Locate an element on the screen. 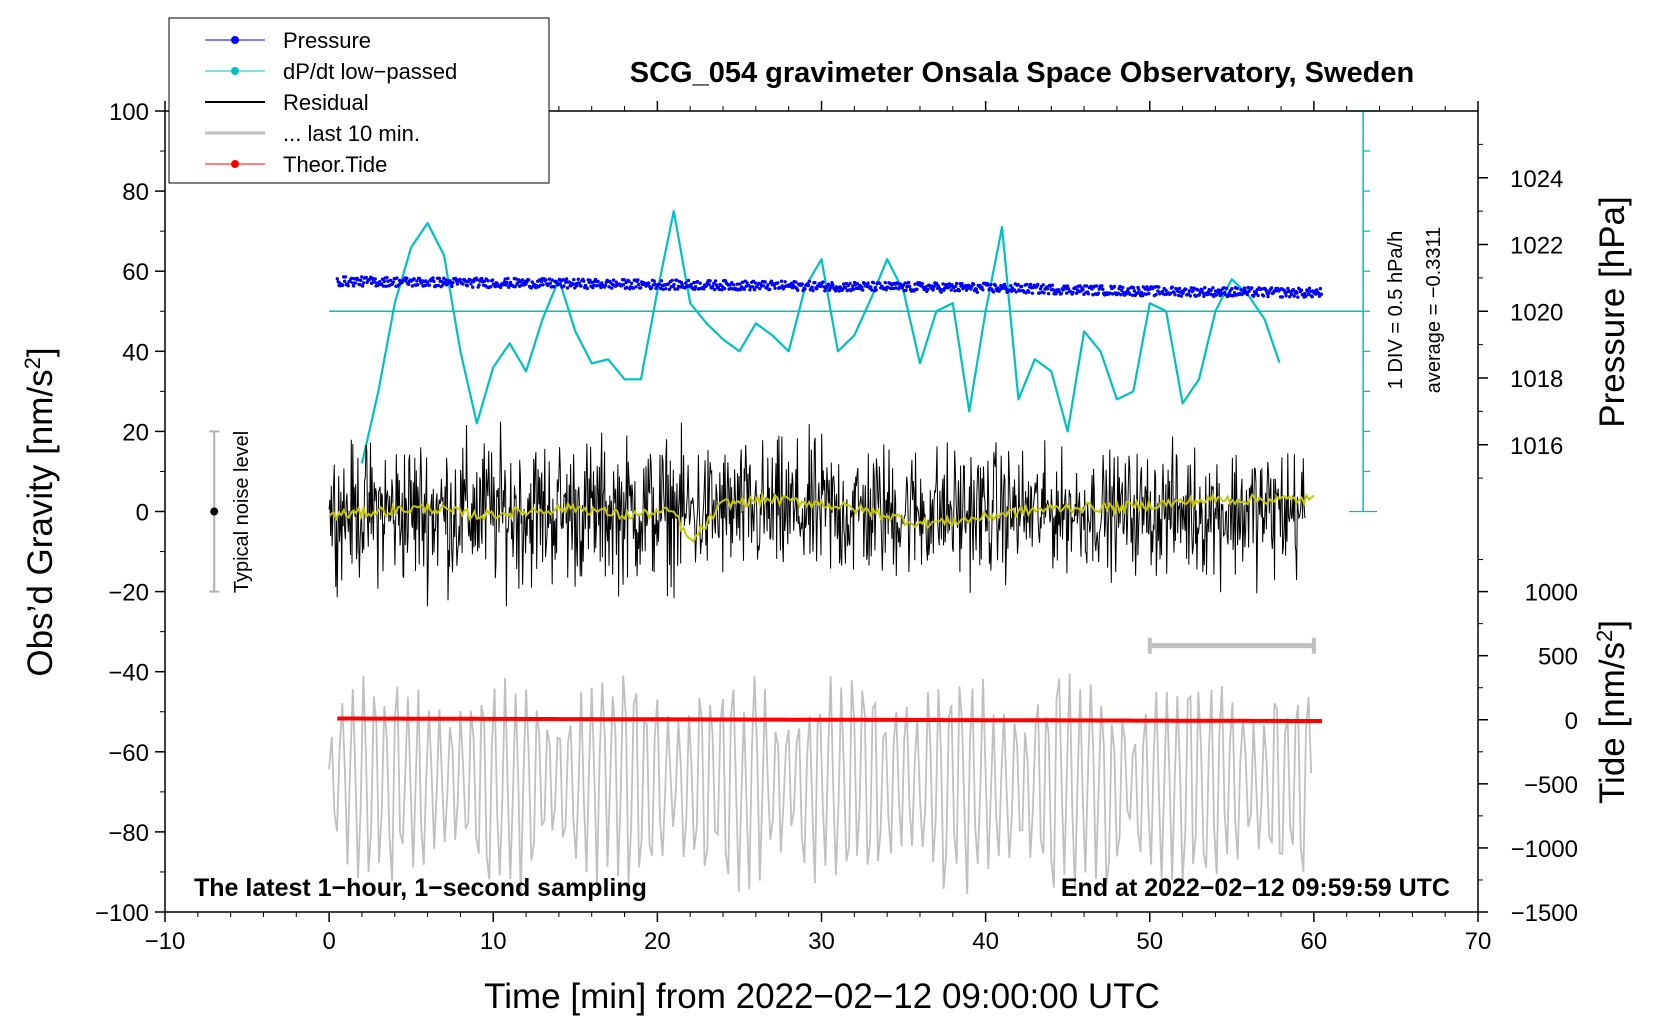 Image resolution: width=1660 pixels, height=1020 pixels. residual-smoothed-line is located at coordinates (821, 517).